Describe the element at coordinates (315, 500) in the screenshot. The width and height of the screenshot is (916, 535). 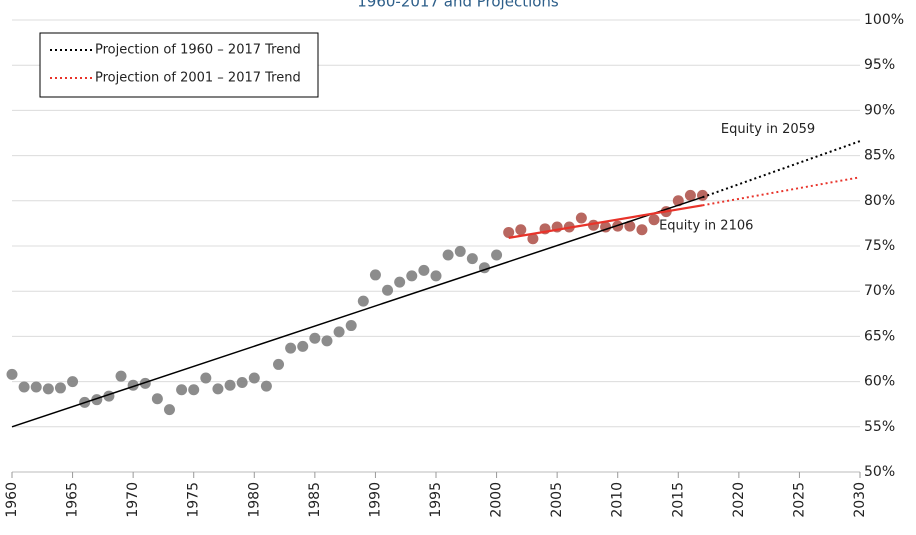
I see `x-tick-label: 1985` at that location.